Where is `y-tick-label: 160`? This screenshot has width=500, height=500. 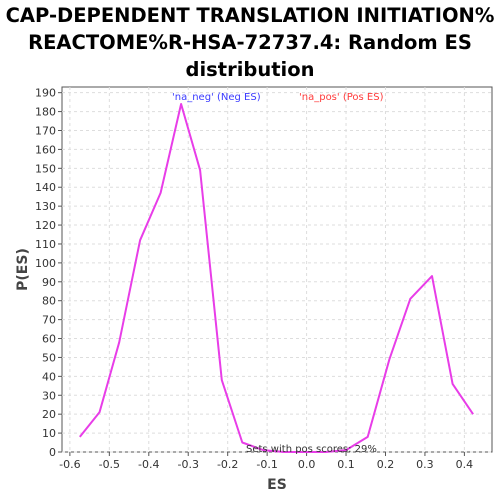
y-tick-label: 160 is located at coordinates (45, 149).